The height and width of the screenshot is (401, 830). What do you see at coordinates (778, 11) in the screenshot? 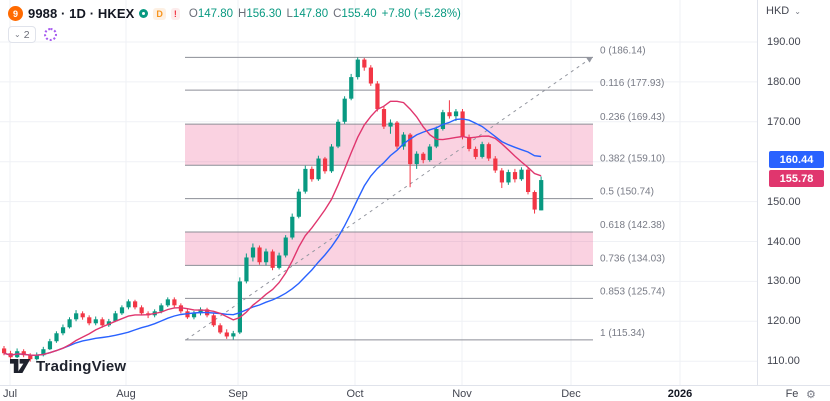
I see `currency-label: HKD` at bounding box center [778, 11].